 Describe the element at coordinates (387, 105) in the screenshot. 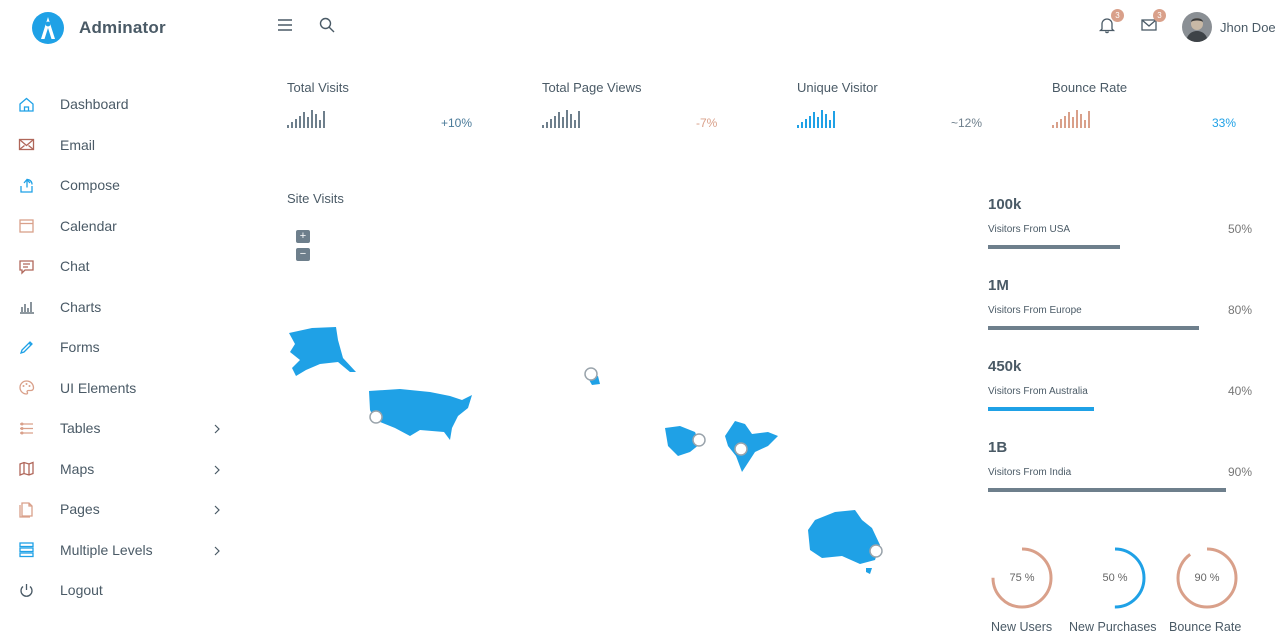

I see `stat-card: Total Visits +10%` at that location.